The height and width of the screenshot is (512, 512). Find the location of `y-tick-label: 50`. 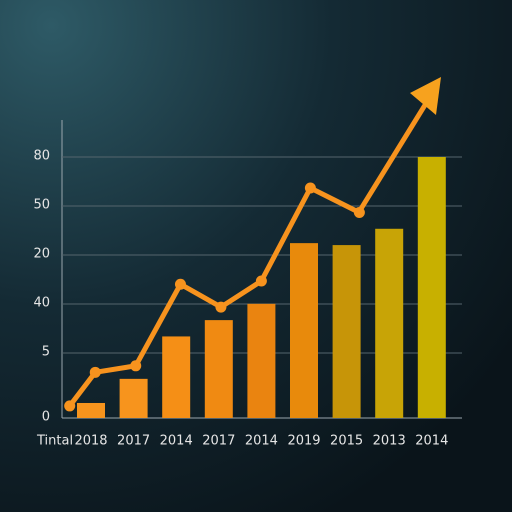

y-tick-label: 50 is located at coordinates (41, 205).